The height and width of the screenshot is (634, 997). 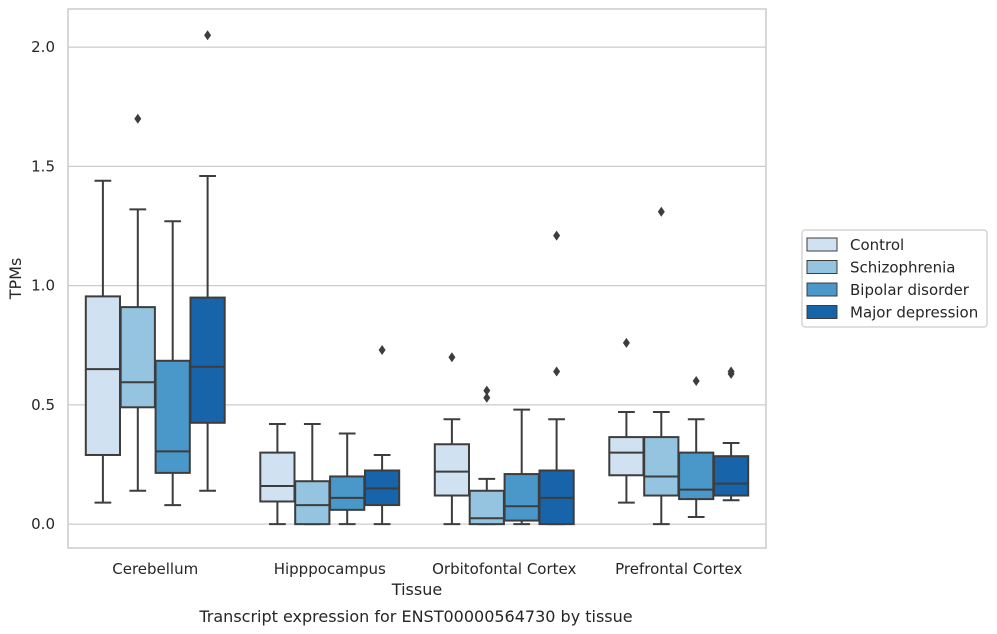 I want to click on y-tick-label: 0.5, so click(x=43, y=405).